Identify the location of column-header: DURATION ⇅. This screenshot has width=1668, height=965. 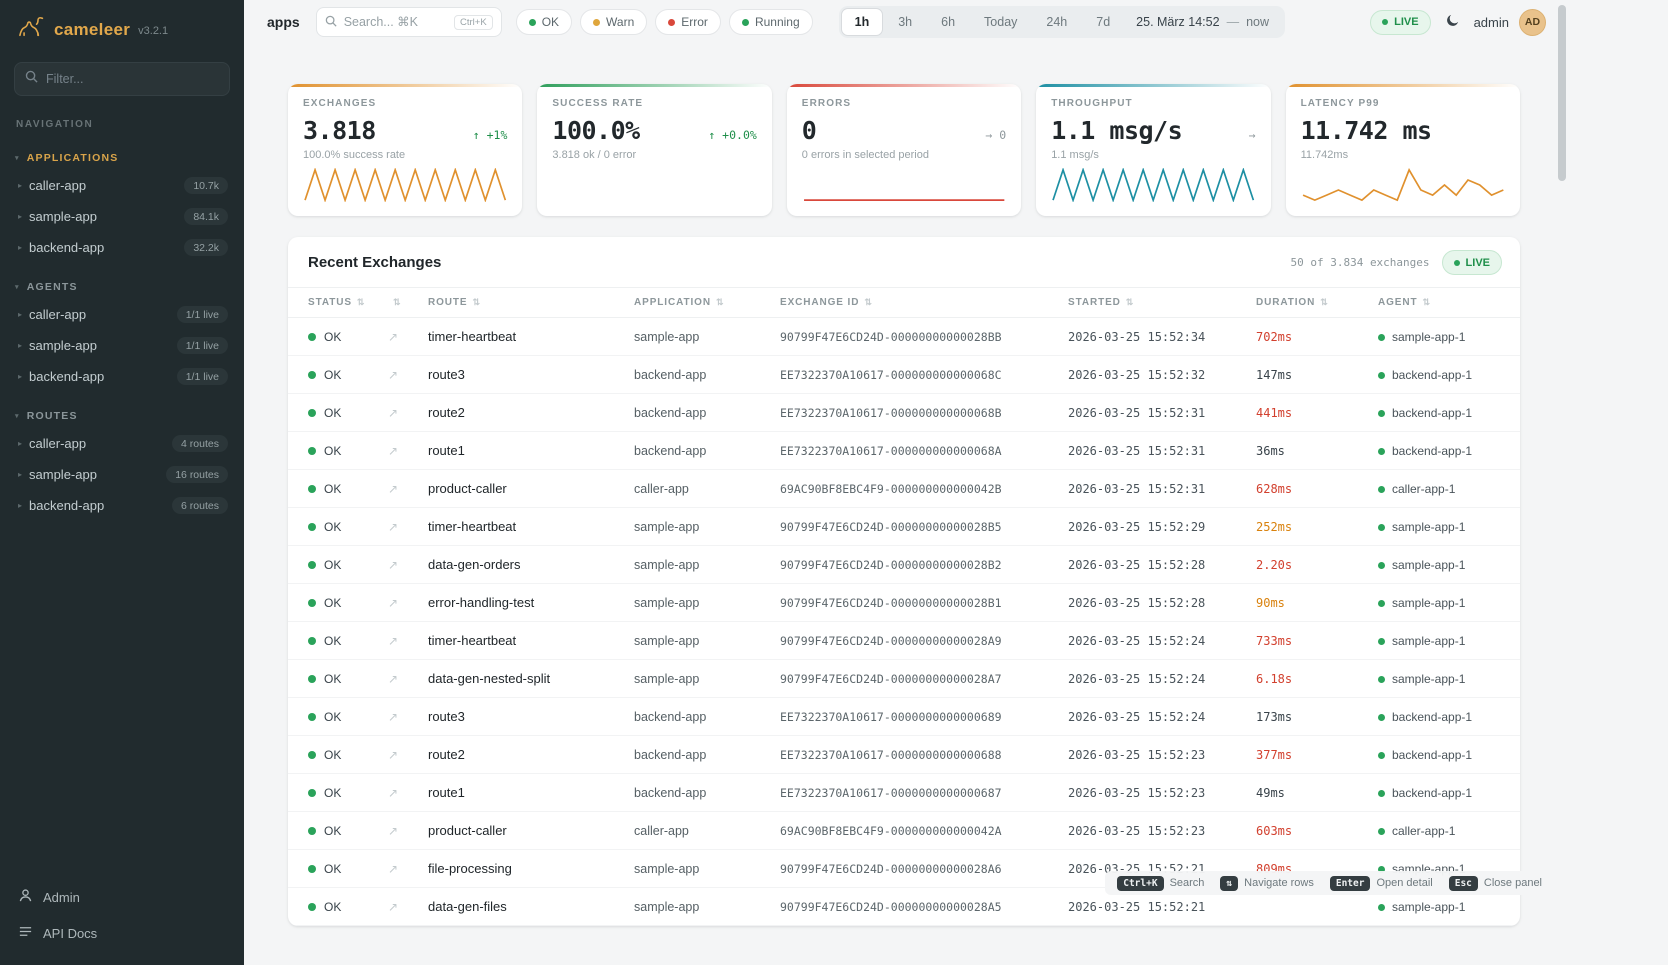
(1305, 302).